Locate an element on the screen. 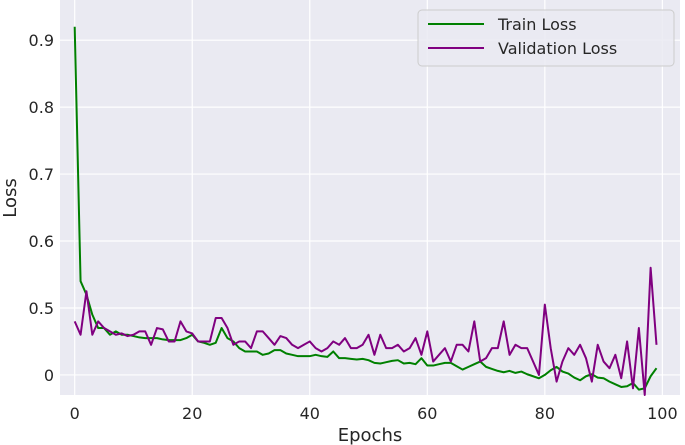  y-tick-labels: 0 0.5 0.6 0.7 0.8 0.9 is located at coordinates (41, 208).